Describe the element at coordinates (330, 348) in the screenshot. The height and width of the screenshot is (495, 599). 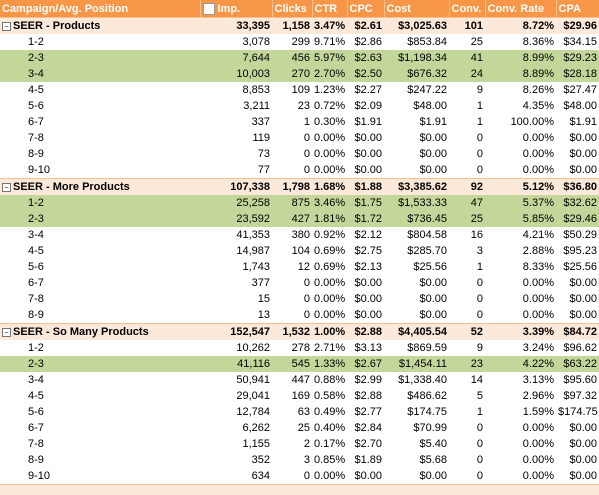
I see `cell: 2.71%` at that location.